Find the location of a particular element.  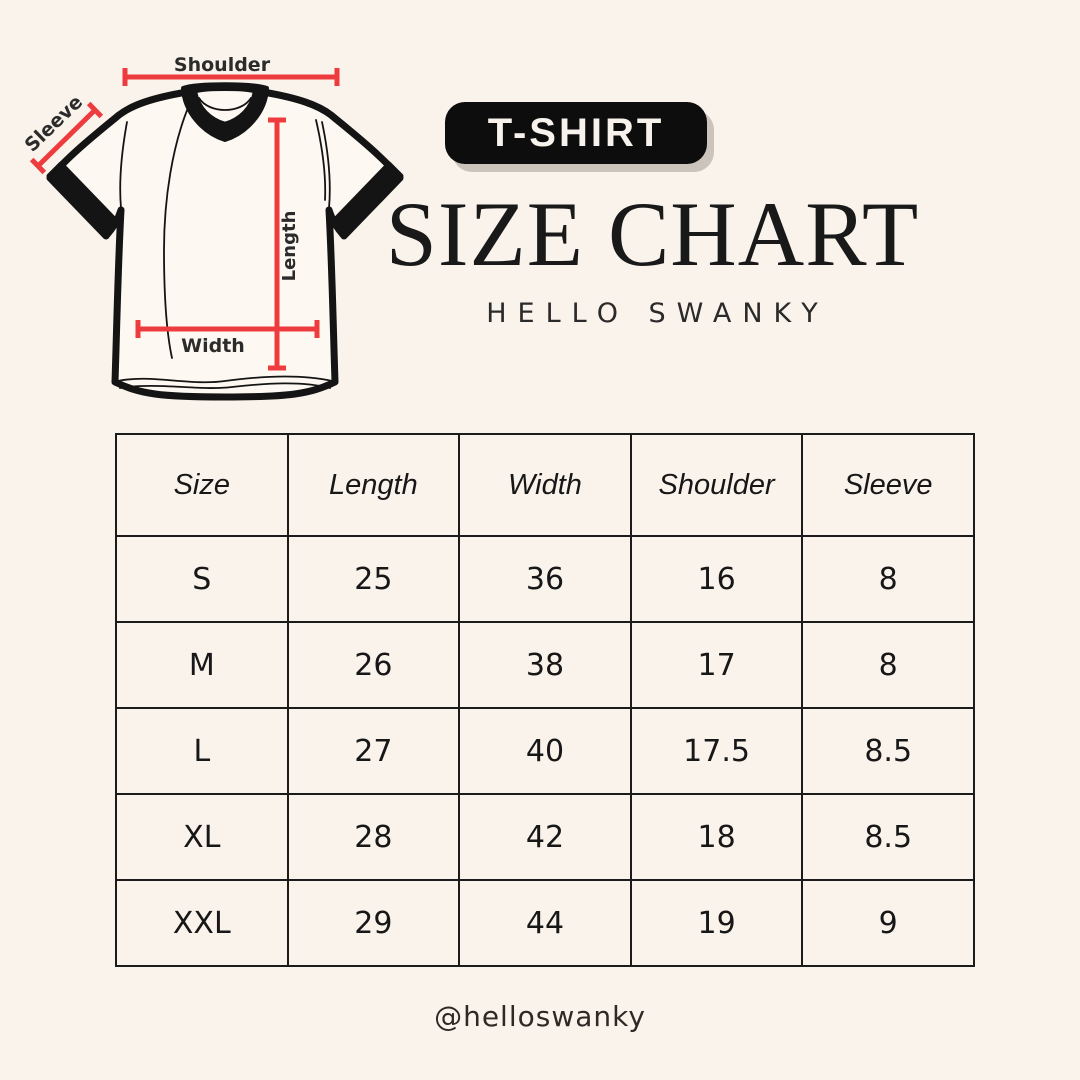

width-cell: 40 is located at coordinates (545, 751).